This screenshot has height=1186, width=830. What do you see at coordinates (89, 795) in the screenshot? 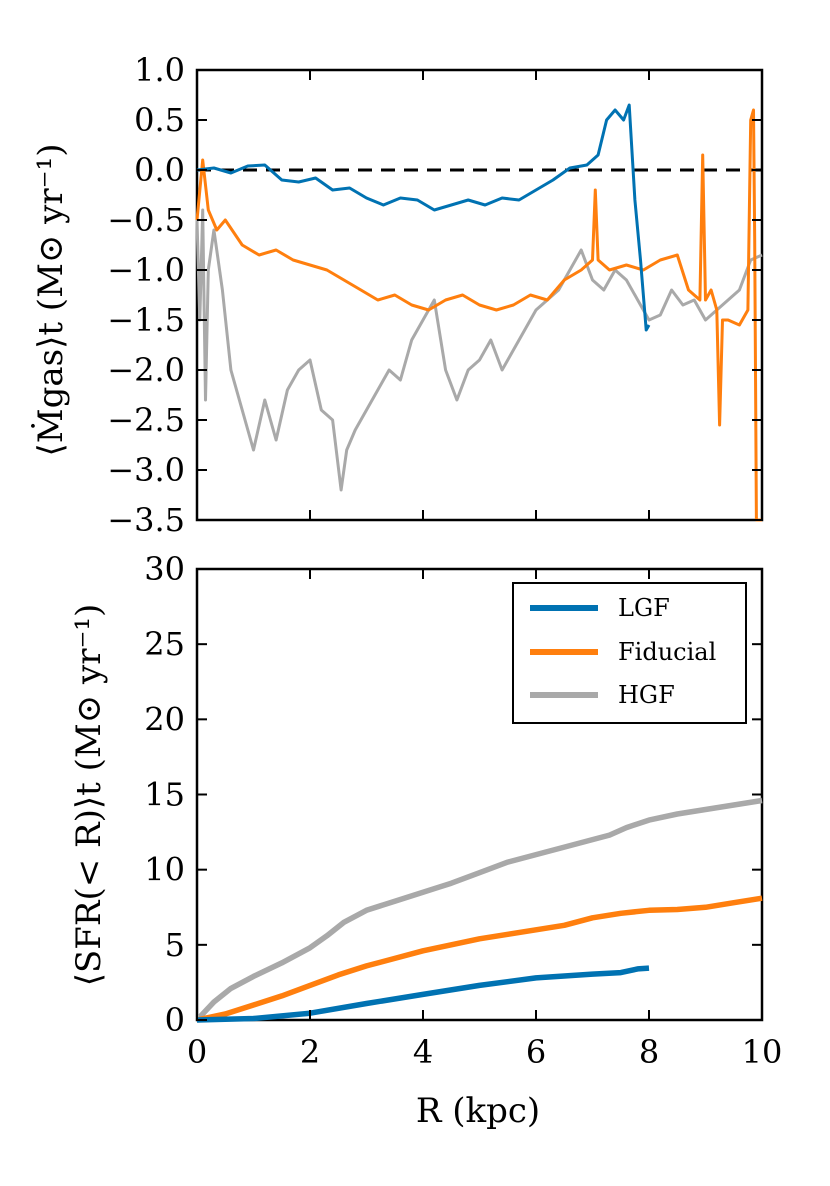
I see `bottom-y-axis-label: ⟨SFR(< R)⟩t (M⊙ yr⁻¹)` at bounding box center [89, 795].